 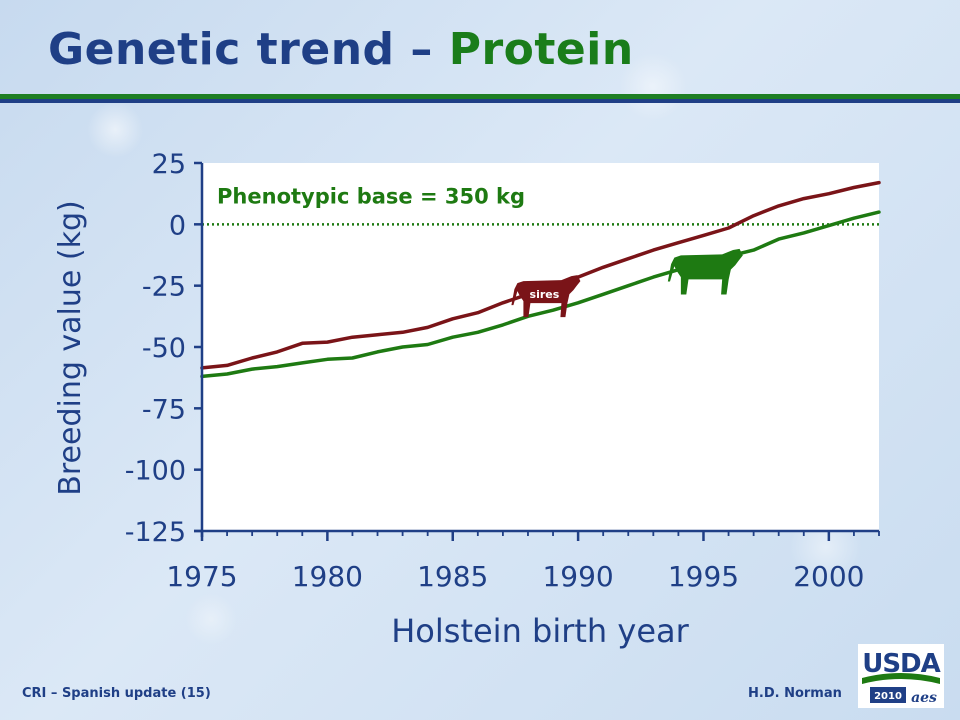 What do you see at coordinates (888, 696) in the screenshot?
I see `usda-logo-year: 2010` at bounding box center [888, 696].